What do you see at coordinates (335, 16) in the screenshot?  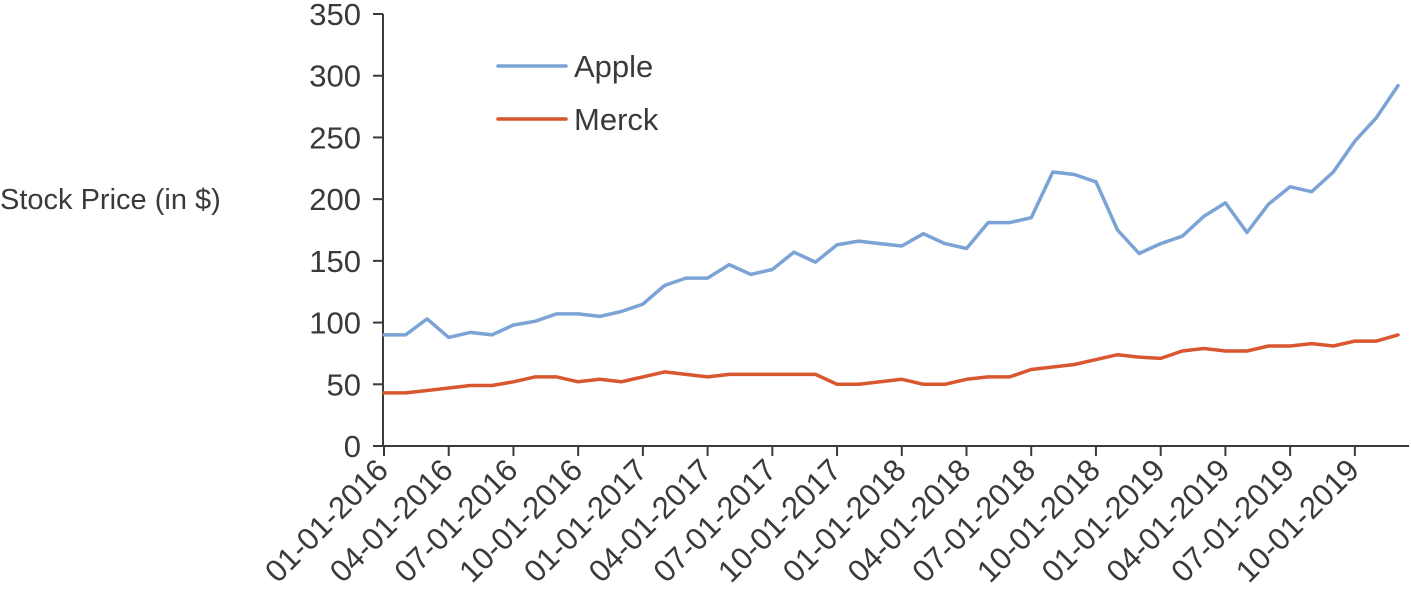 I see `y-tick-label: 350` at bounding box center [335, 16].